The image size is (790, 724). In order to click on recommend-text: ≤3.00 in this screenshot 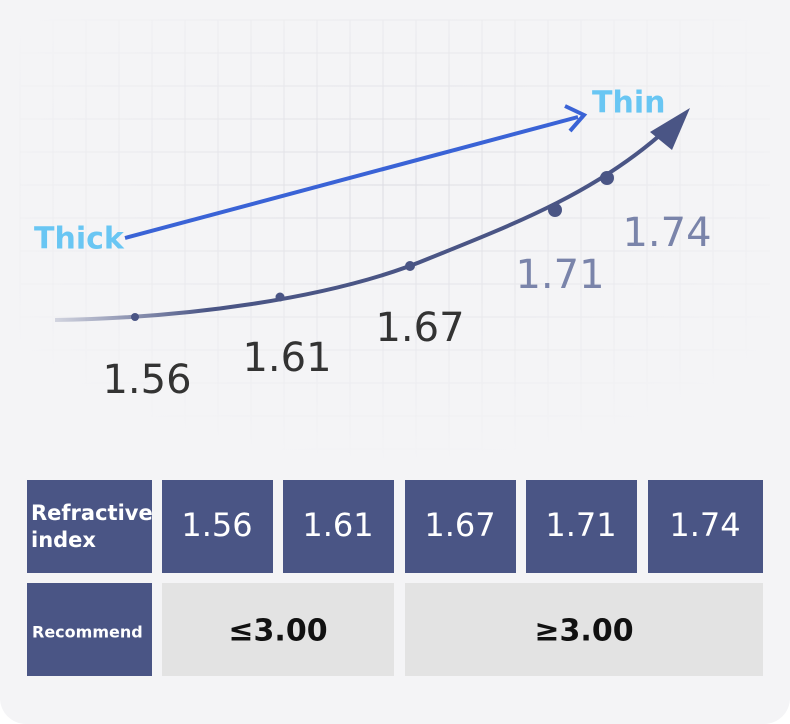, I will do `click(277, 631)`.